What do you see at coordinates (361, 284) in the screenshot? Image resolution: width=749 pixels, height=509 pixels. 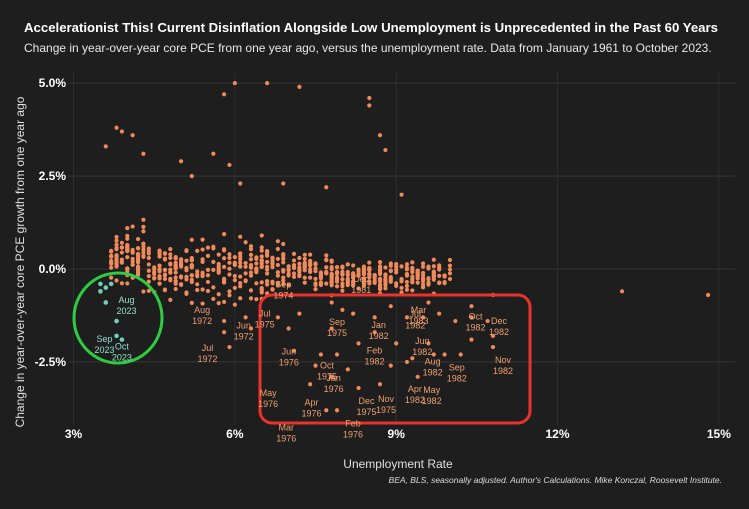 I see `historical-point-label: Dec 1981` at bounding box center [361, 284].